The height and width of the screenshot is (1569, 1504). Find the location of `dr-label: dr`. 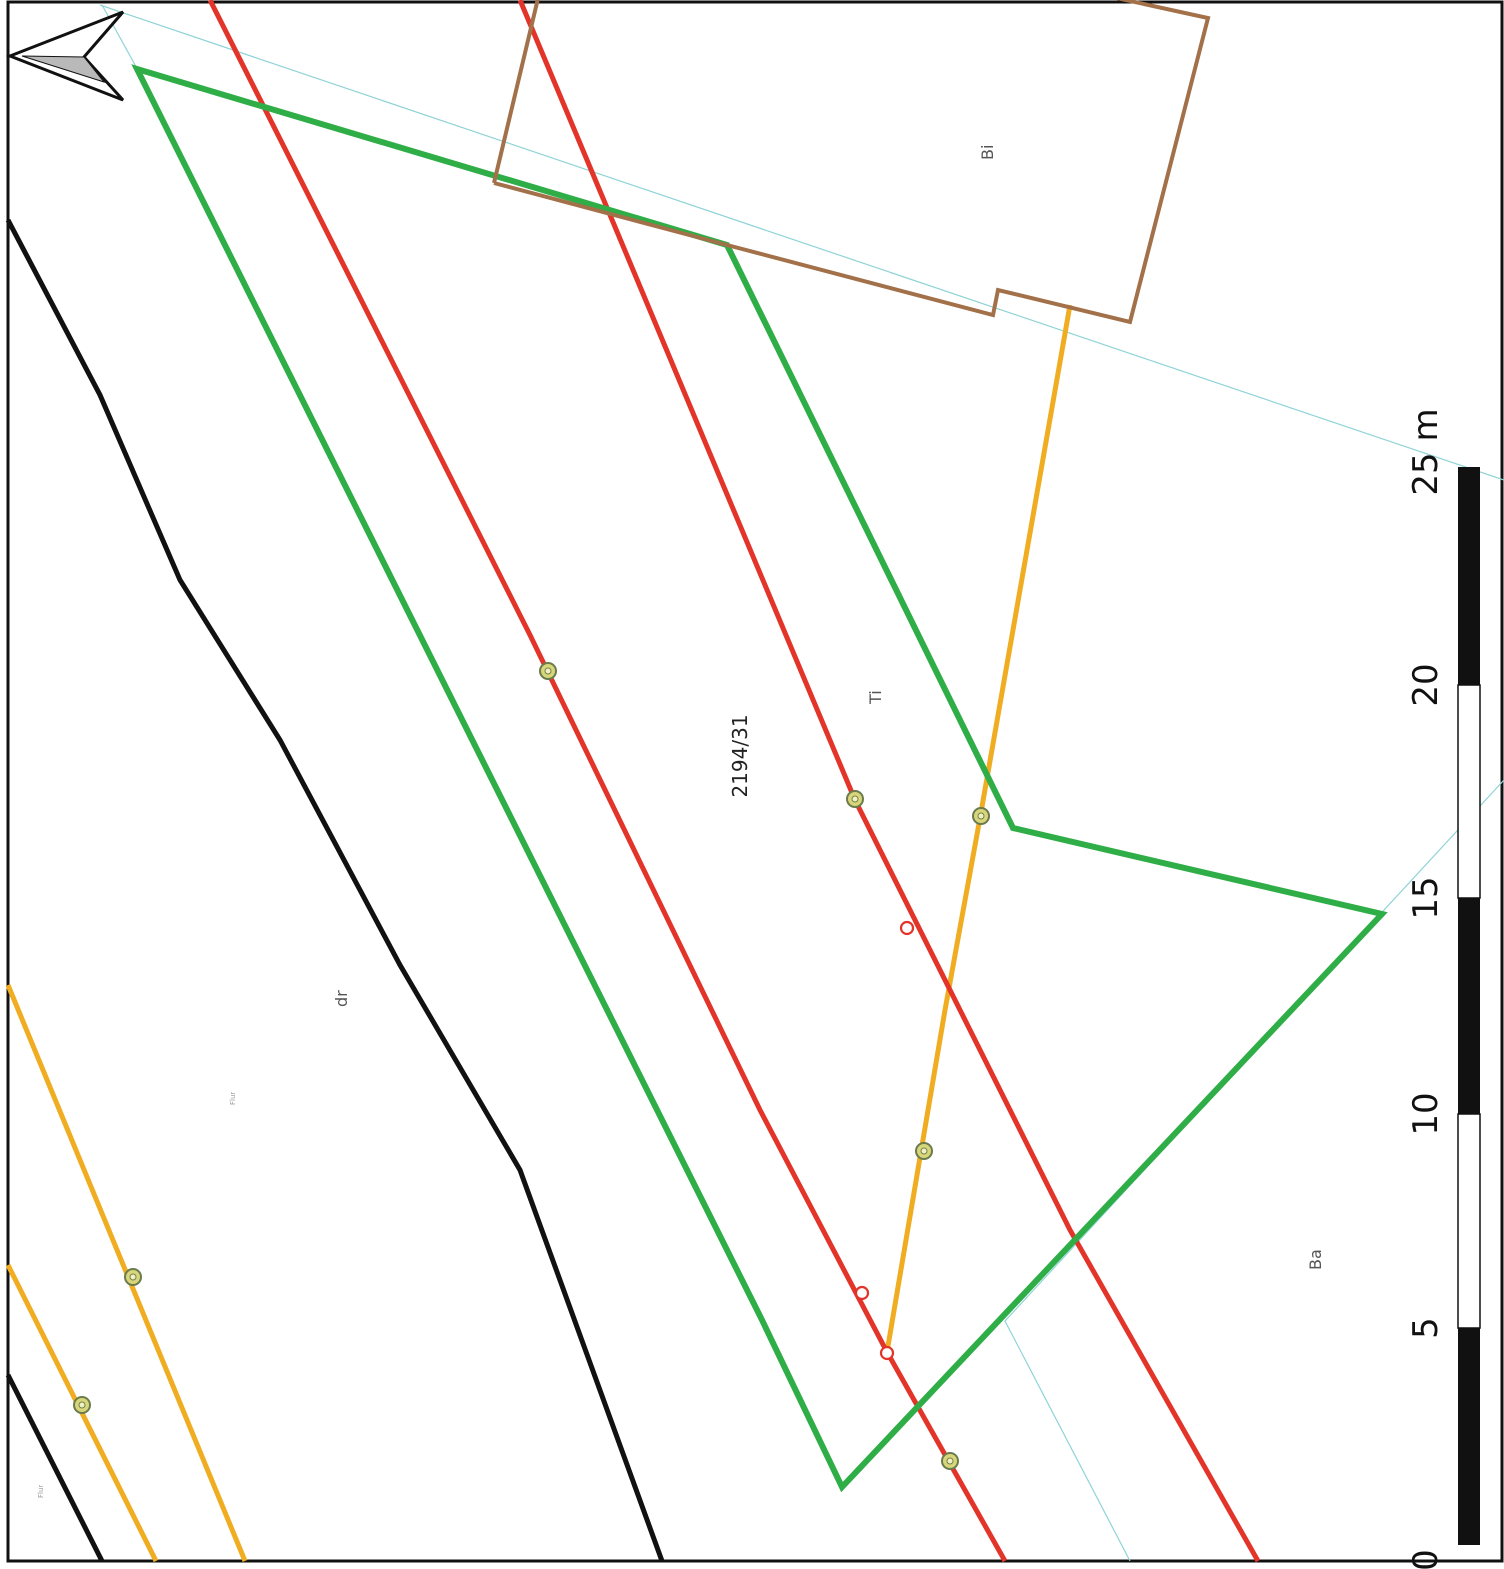

dr-label: dr is located at coordinates (341, 998).